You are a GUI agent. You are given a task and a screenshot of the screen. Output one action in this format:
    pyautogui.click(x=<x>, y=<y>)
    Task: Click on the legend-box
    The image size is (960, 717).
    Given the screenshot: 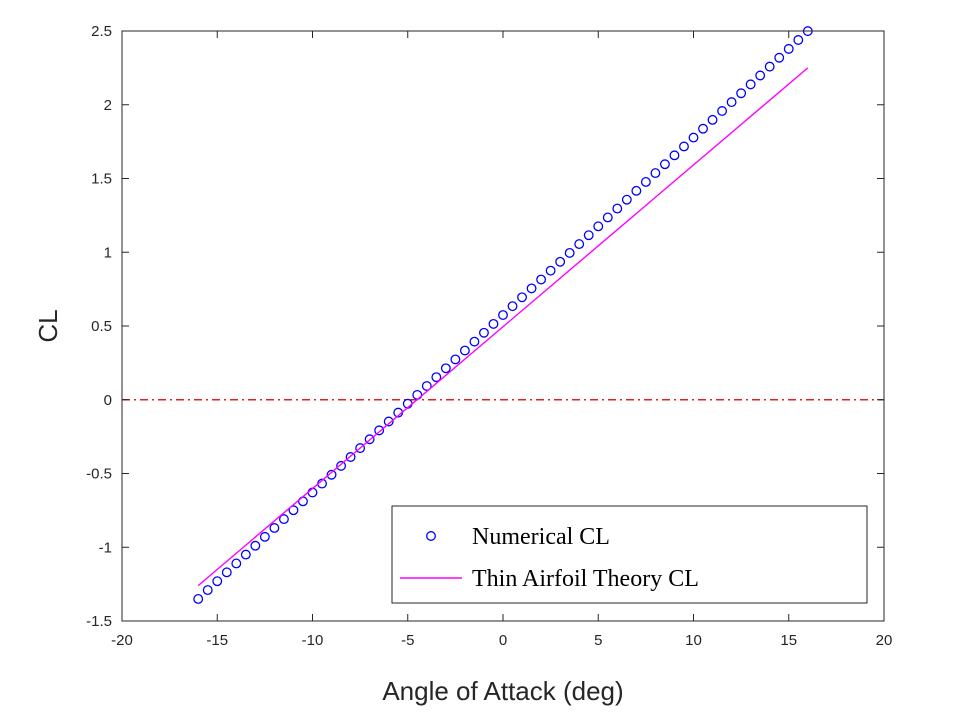 What is the action you would take?
    pyautogui.click(x=629, y=554)
    